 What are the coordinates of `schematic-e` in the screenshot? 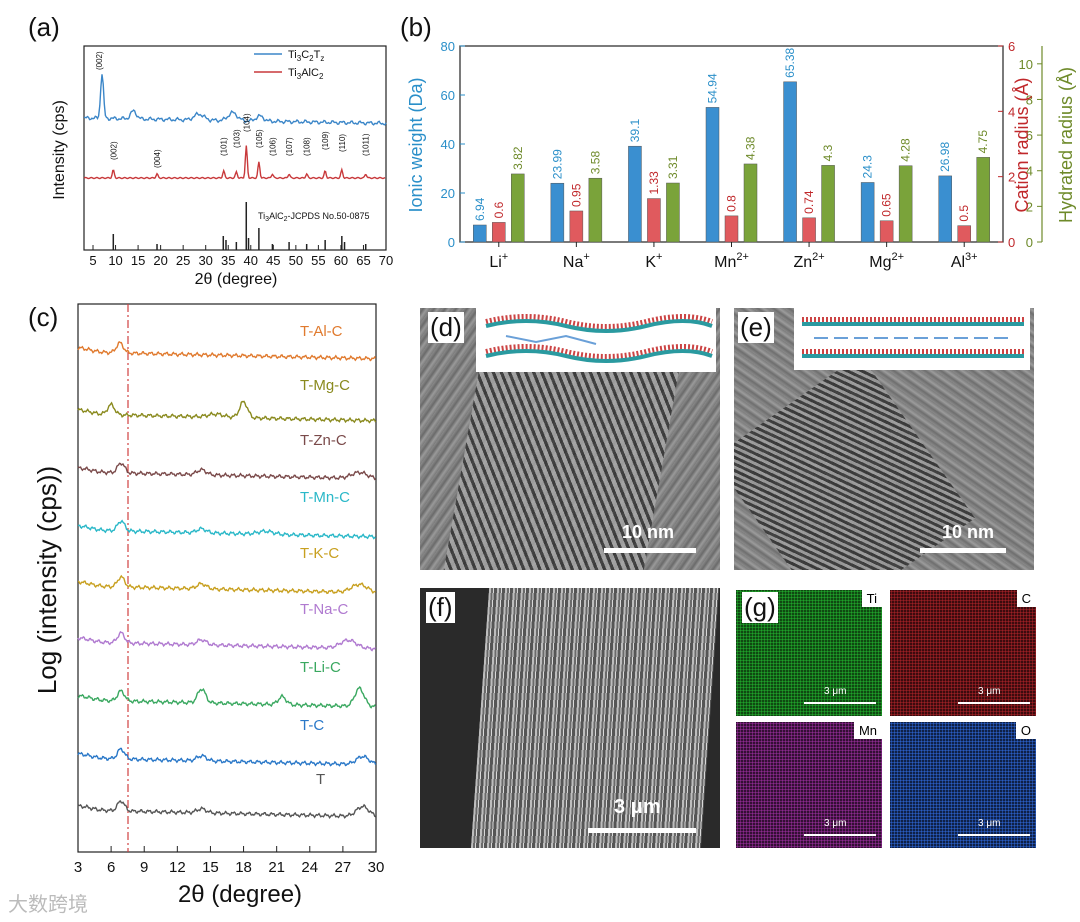 It's located at (912, 339).